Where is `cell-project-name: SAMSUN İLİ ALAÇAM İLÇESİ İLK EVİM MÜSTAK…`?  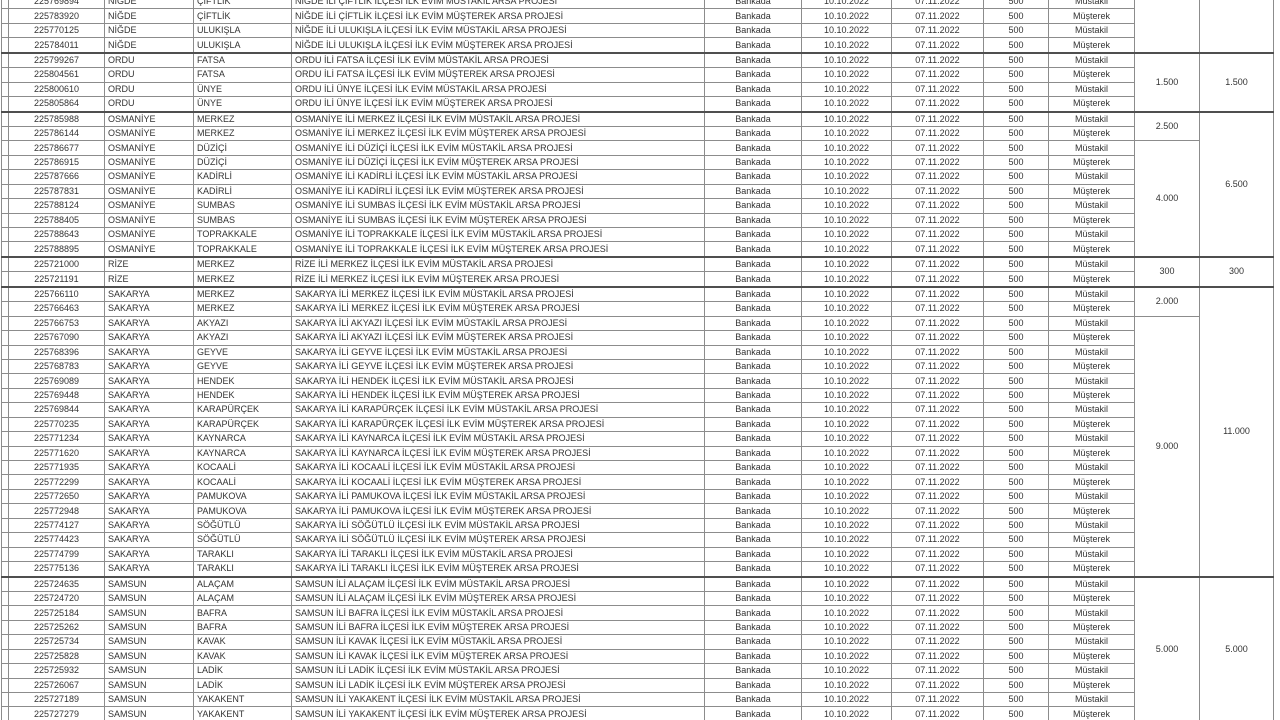 cell-project-name: SAMSUN İLİ ALAÇAM İLÇESİ İLK EVİM MÜSTAK… is located at coordinates (498, 583).